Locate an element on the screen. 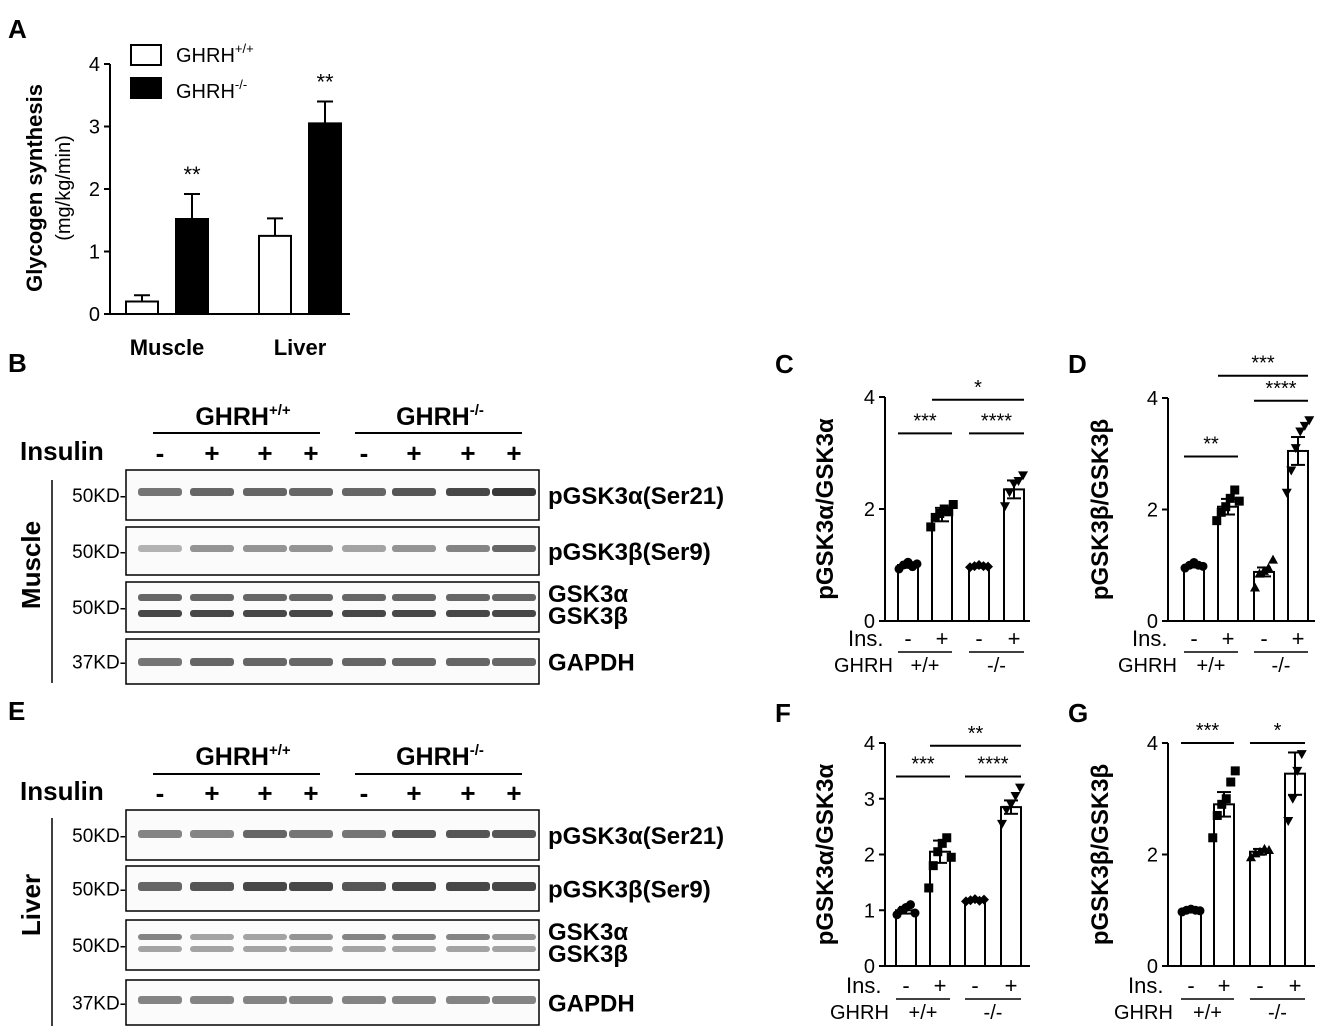 The image size is (1325, 1033). y-axis-label: pGSK3α/GSK3α is located at coordinates (825, 854).